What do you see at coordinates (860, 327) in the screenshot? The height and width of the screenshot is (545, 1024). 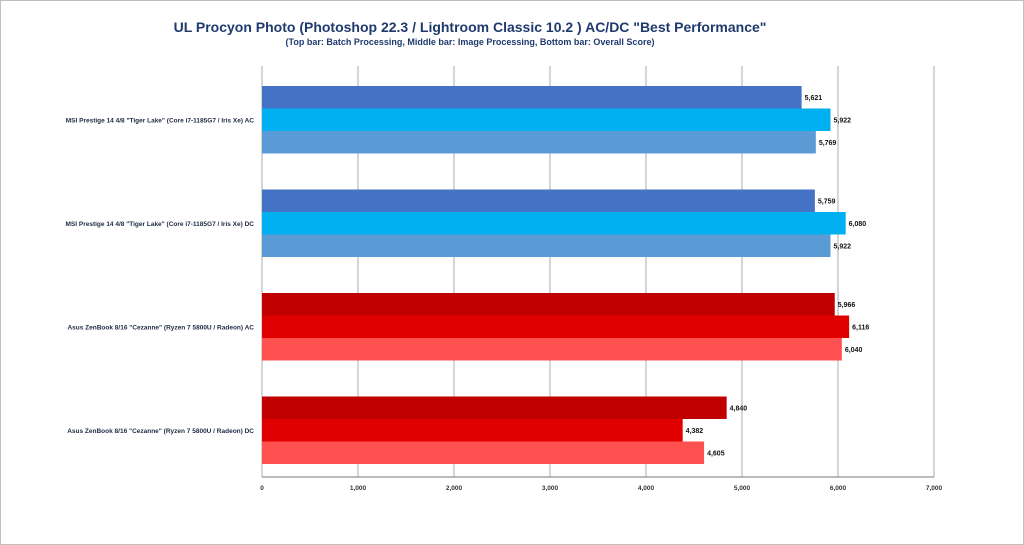 I see `data-label: 6,116` at bounding box center [860, 327].